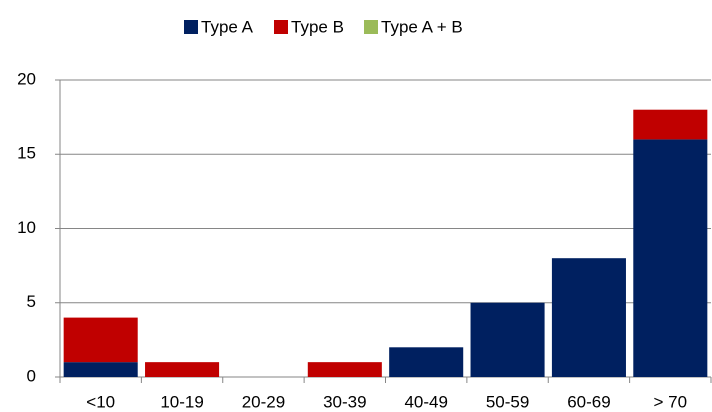 The image size is (712, 412). I want to click on y-tick-label: 15, so click(26, 153).